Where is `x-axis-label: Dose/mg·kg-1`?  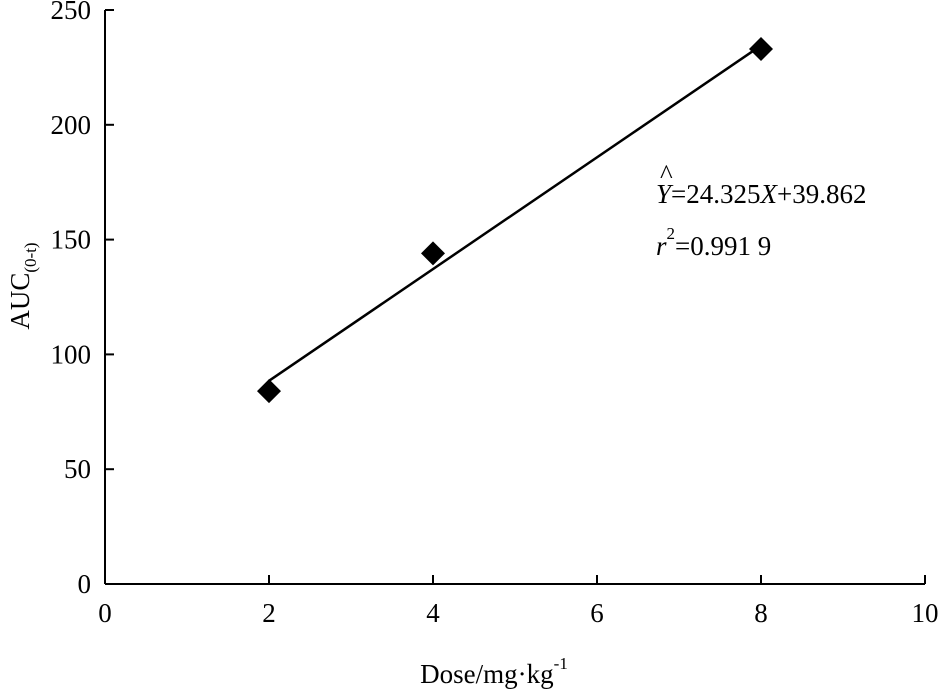
x-axis-label: Dose/mg·kg-1 is located at coordinates (494, 671).